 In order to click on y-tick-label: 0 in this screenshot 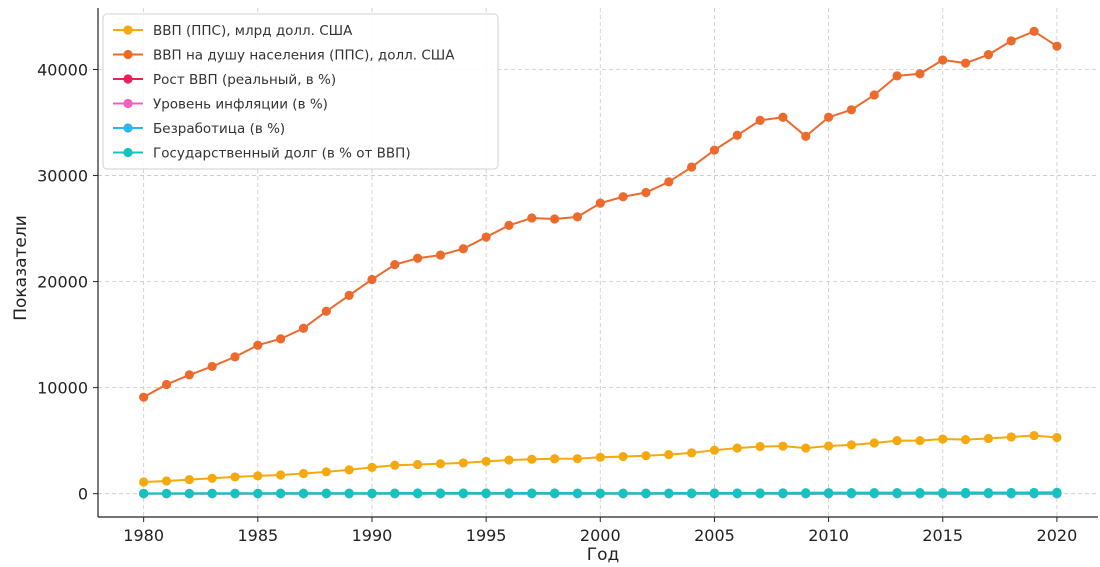, I will do `click(83, 494)`.